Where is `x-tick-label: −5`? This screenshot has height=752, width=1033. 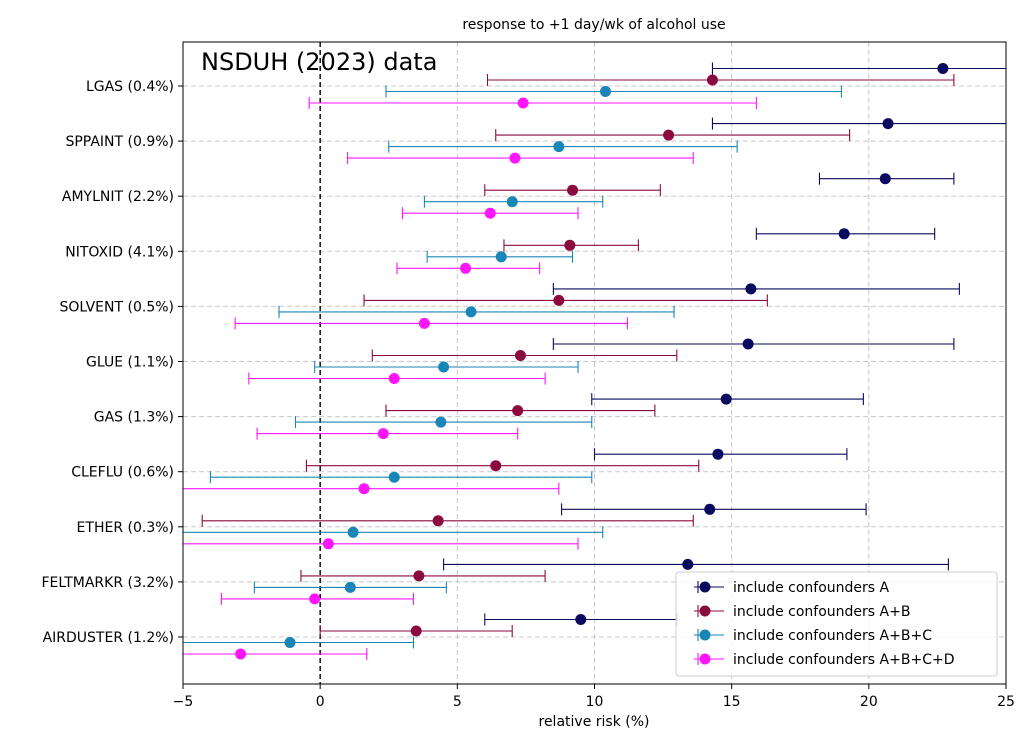 x-tick-label: −5 is located at coordinates (183, 702).